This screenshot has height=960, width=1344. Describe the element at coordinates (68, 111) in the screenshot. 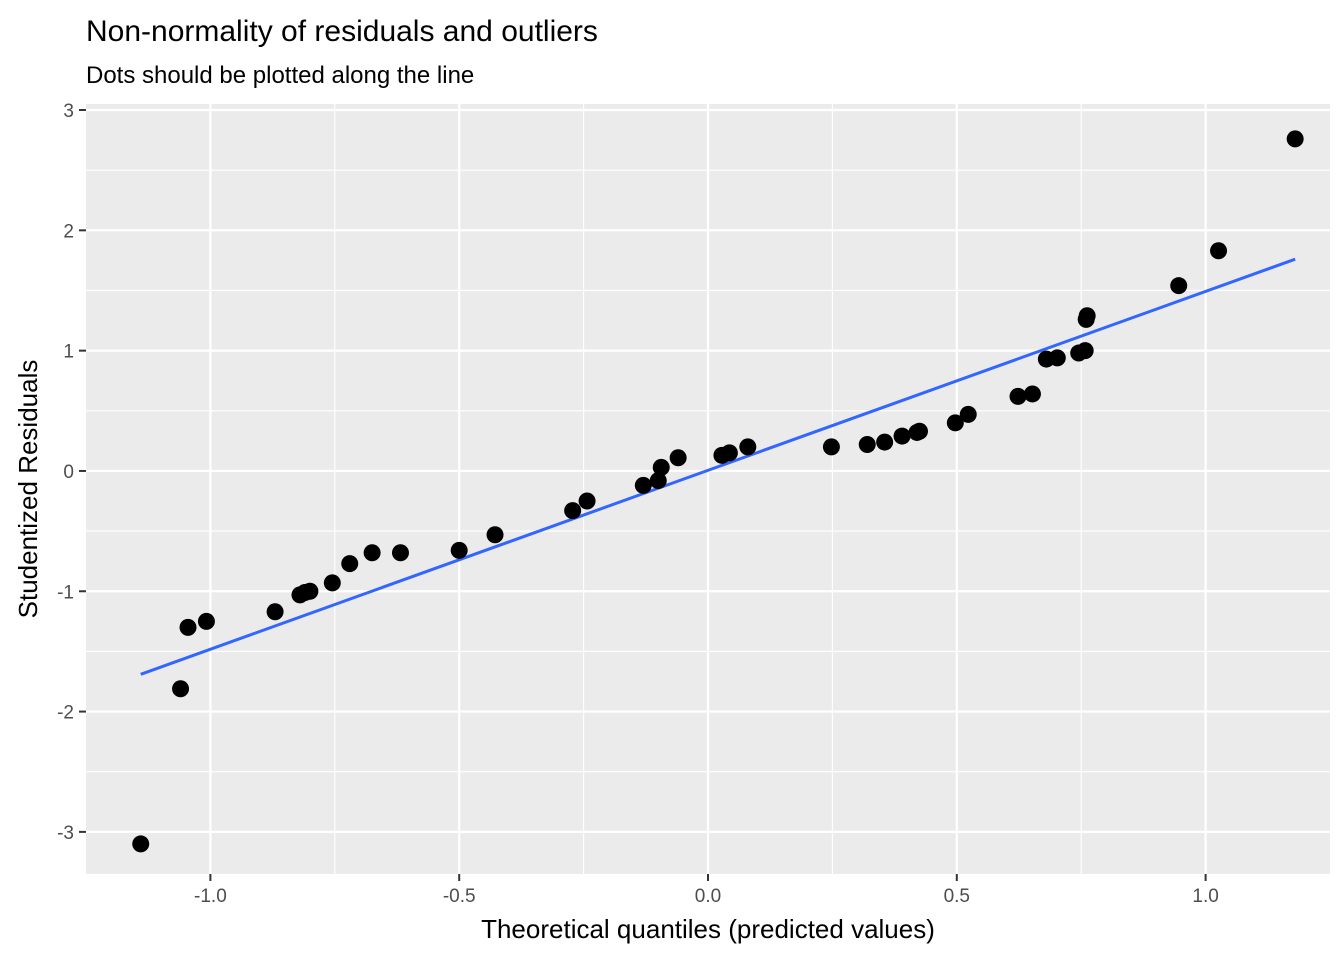

I see `y-tick-label-6: 3` at that location.